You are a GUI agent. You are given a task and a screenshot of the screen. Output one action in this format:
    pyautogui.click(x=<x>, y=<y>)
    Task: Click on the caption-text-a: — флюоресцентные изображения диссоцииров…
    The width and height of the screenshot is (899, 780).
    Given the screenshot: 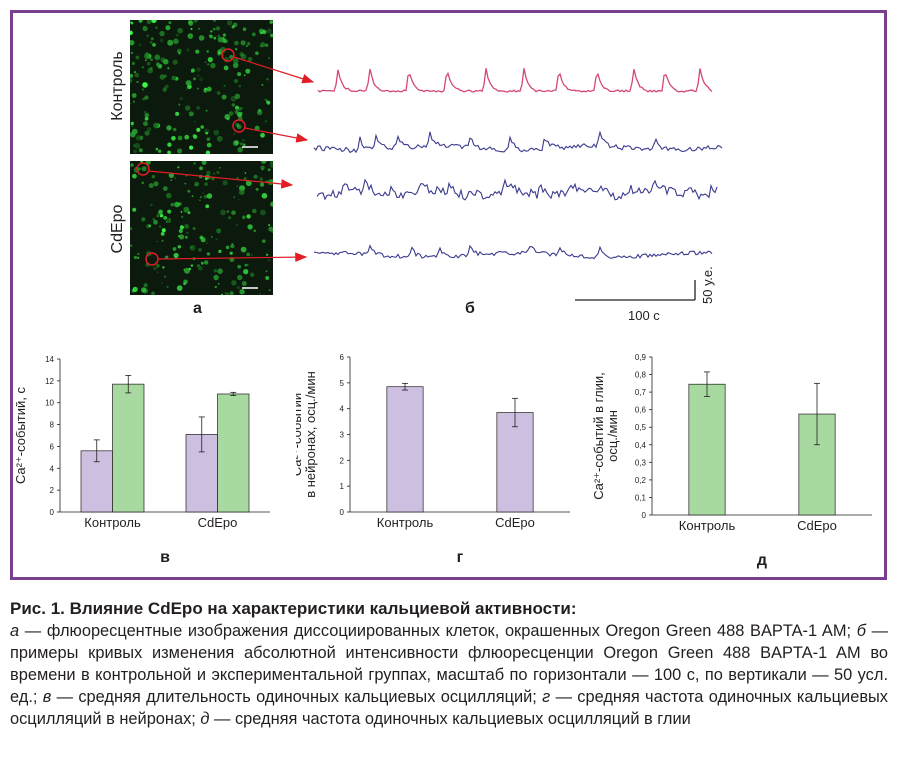 What is the action you would take?
    pyautogui.click(x=438, y=631)
    